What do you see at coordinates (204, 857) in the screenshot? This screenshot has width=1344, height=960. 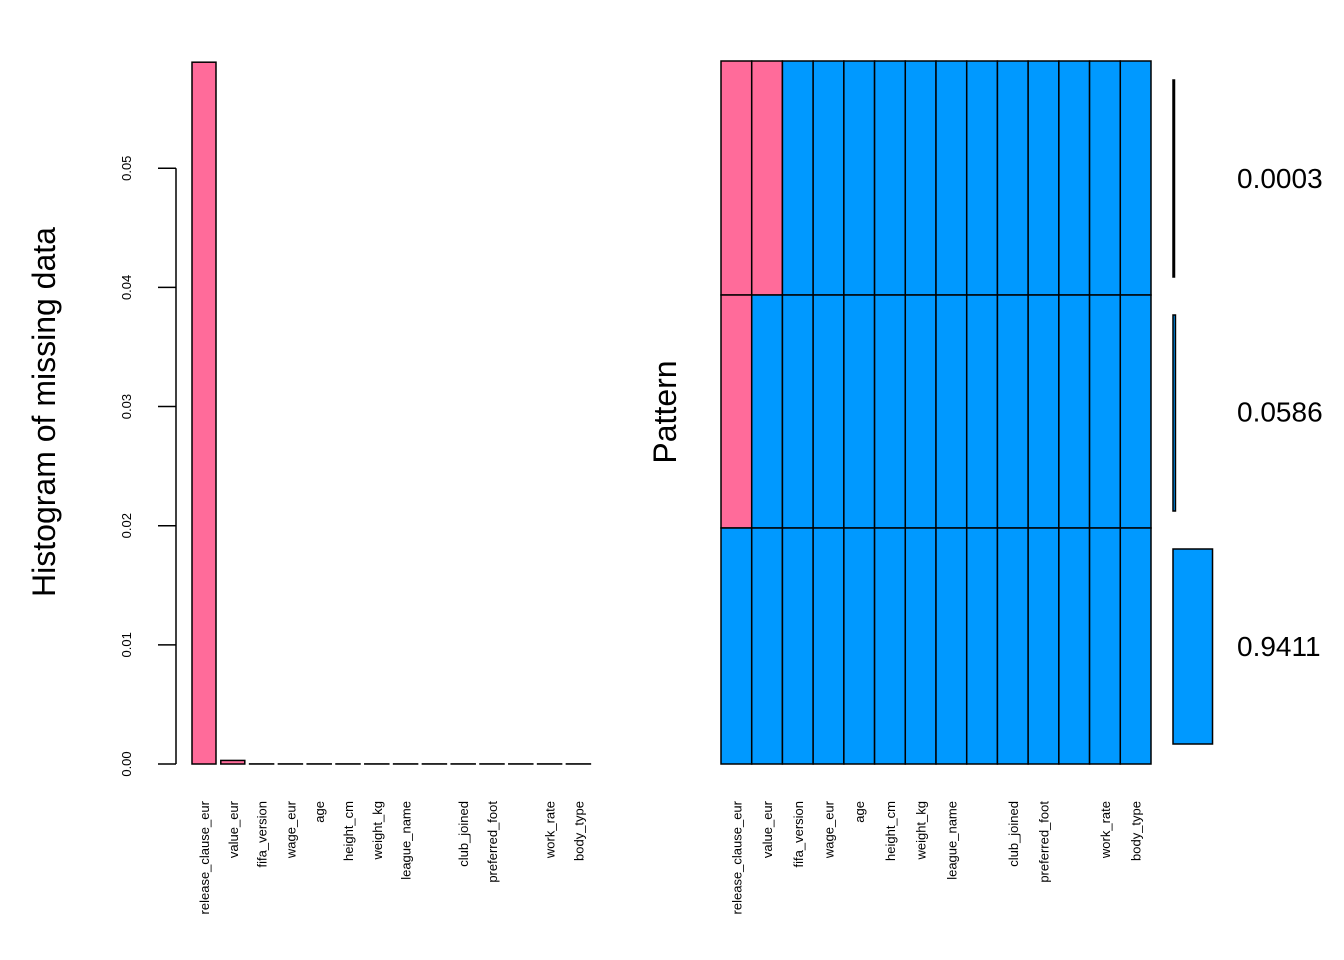 I see `histogram-x-tick-label: release_clause_eur` at bounding box center [204, 857].